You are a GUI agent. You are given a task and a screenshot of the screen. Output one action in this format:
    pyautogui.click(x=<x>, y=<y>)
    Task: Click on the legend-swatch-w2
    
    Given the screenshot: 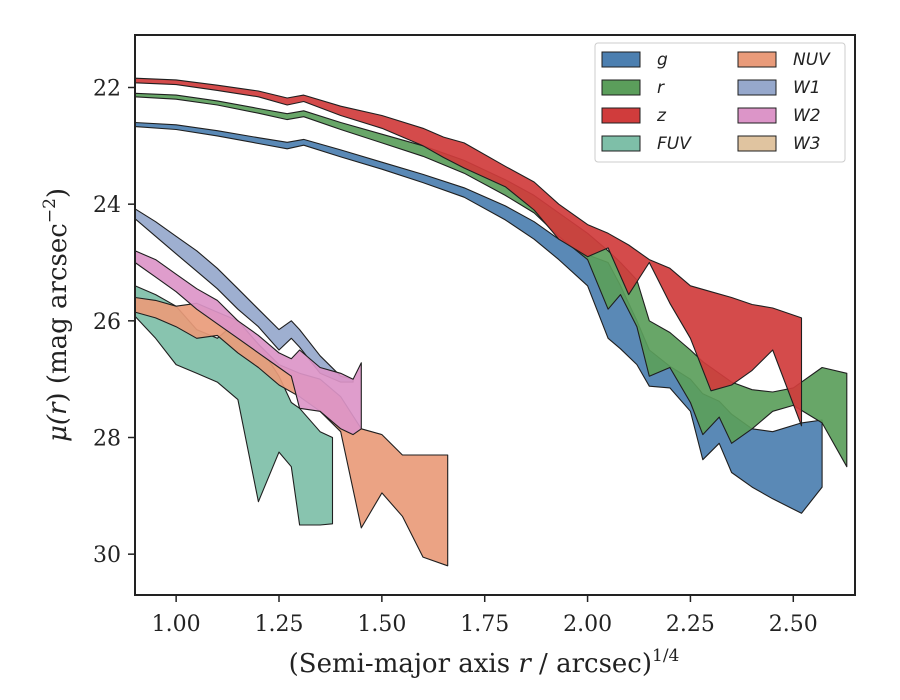 What is the action you would take?
    pyautogui.click(x=757, y=115)
    